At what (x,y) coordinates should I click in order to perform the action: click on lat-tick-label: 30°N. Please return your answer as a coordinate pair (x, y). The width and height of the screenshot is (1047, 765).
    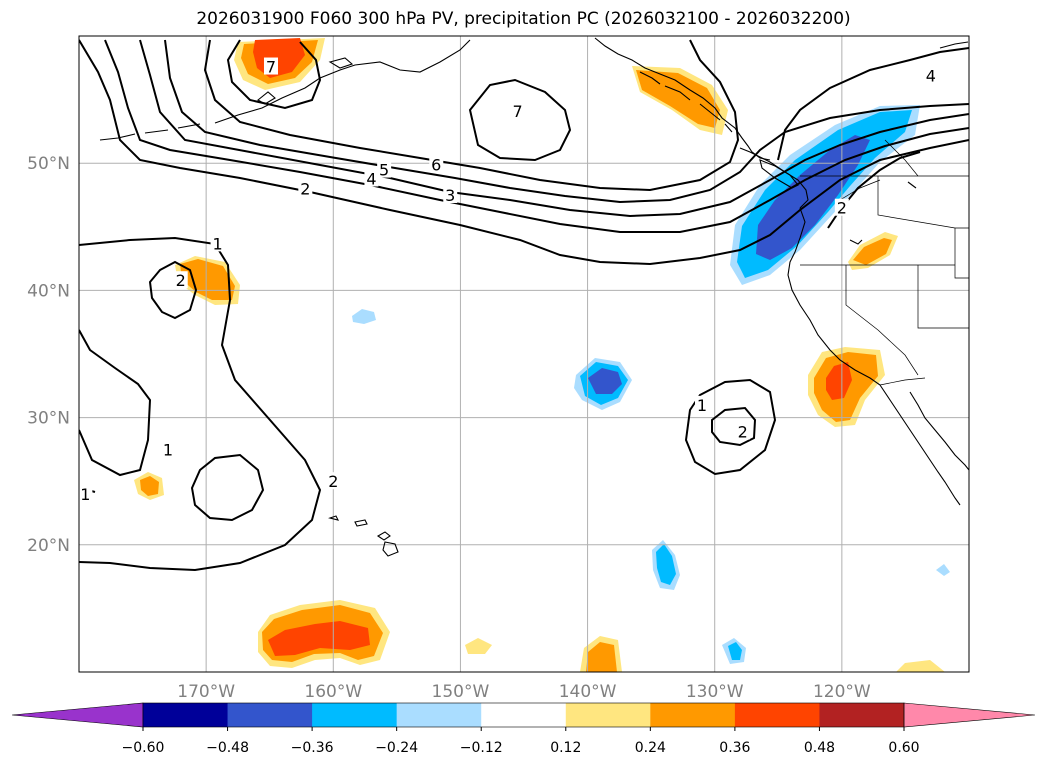
    Looking at the image, I should click on (48, 419).